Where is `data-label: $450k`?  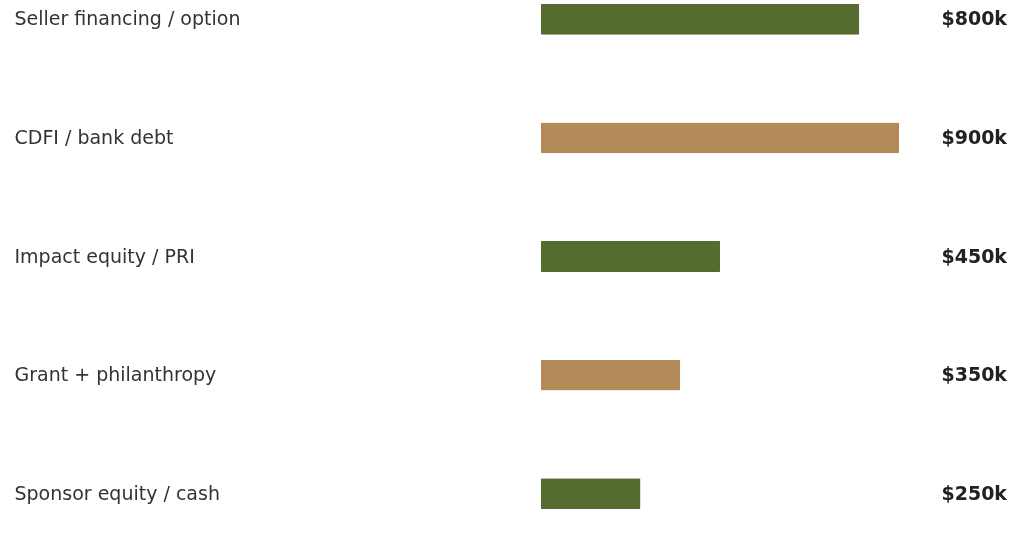 data-label: $450k is located at coordinates (974, 255).